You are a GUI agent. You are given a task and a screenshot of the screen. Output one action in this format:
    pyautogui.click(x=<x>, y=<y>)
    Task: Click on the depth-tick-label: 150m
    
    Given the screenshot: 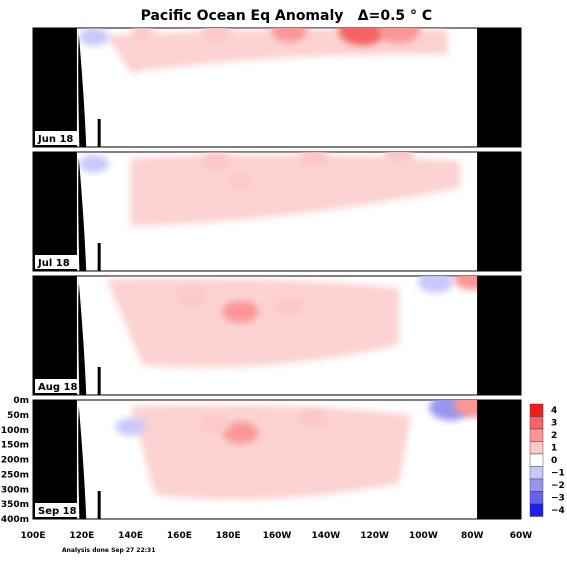 What is the action you would take?
    pyautogui.click(x=15, y=446)
    